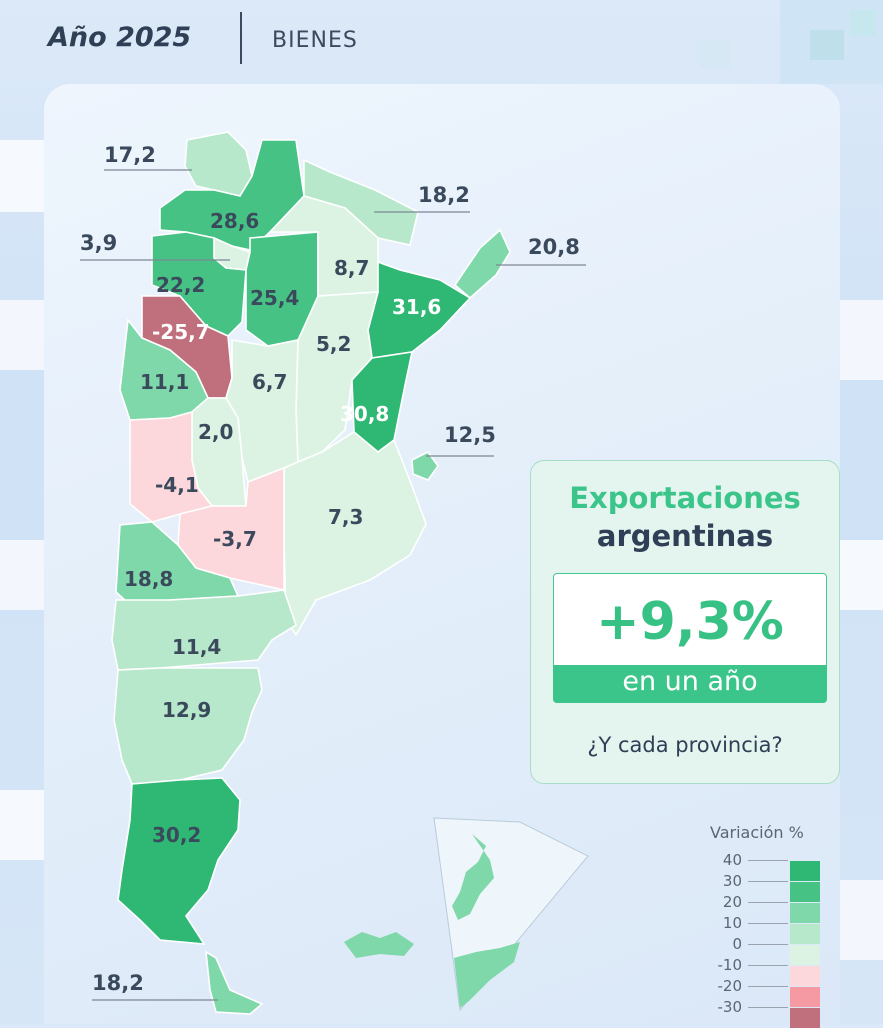 The width and height of the screenshot is (883, 1028). What do you see at coordinates (120, 37) in the screenshot?
I see `header-year: Año 2025` at bounding box center [120, 37].